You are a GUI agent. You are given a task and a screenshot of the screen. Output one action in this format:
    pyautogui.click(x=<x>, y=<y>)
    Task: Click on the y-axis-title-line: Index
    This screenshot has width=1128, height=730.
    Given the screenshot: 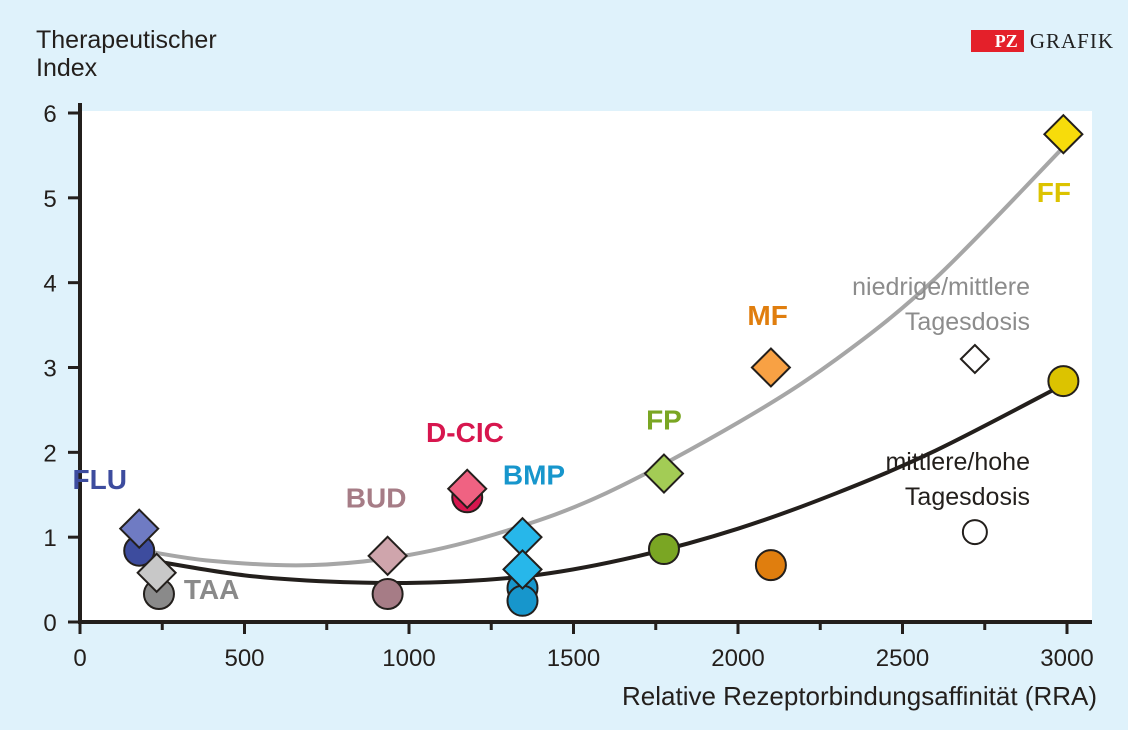 What is the action you would take?
    pyautogui.click(x=67, y=68)
    